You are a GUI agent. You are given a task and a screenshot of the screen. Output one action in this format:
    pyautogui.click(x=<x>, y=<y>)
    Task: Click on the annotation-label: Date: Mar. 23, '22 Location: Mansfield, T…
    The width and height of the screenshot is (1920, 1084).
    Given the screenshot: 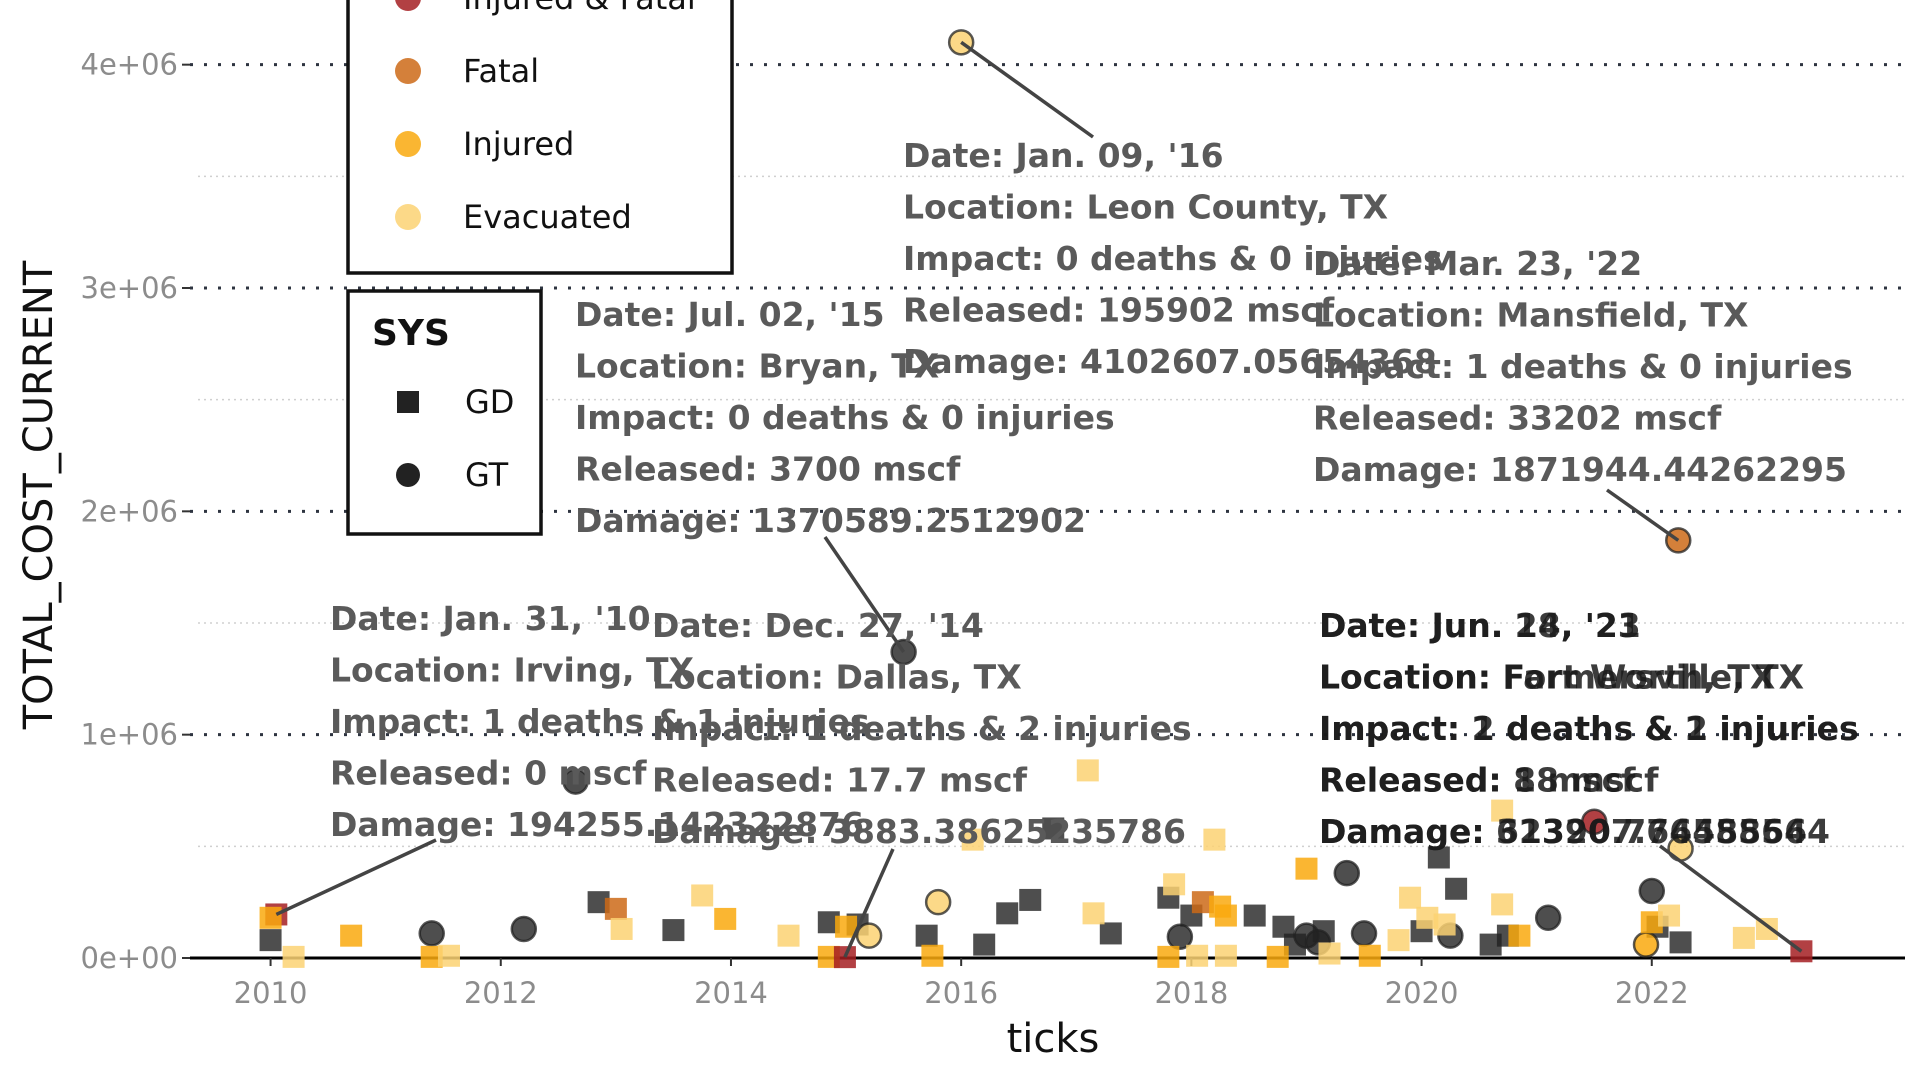 What is the action you would take?
    pyautogui.click(x=1583, y=366)
    